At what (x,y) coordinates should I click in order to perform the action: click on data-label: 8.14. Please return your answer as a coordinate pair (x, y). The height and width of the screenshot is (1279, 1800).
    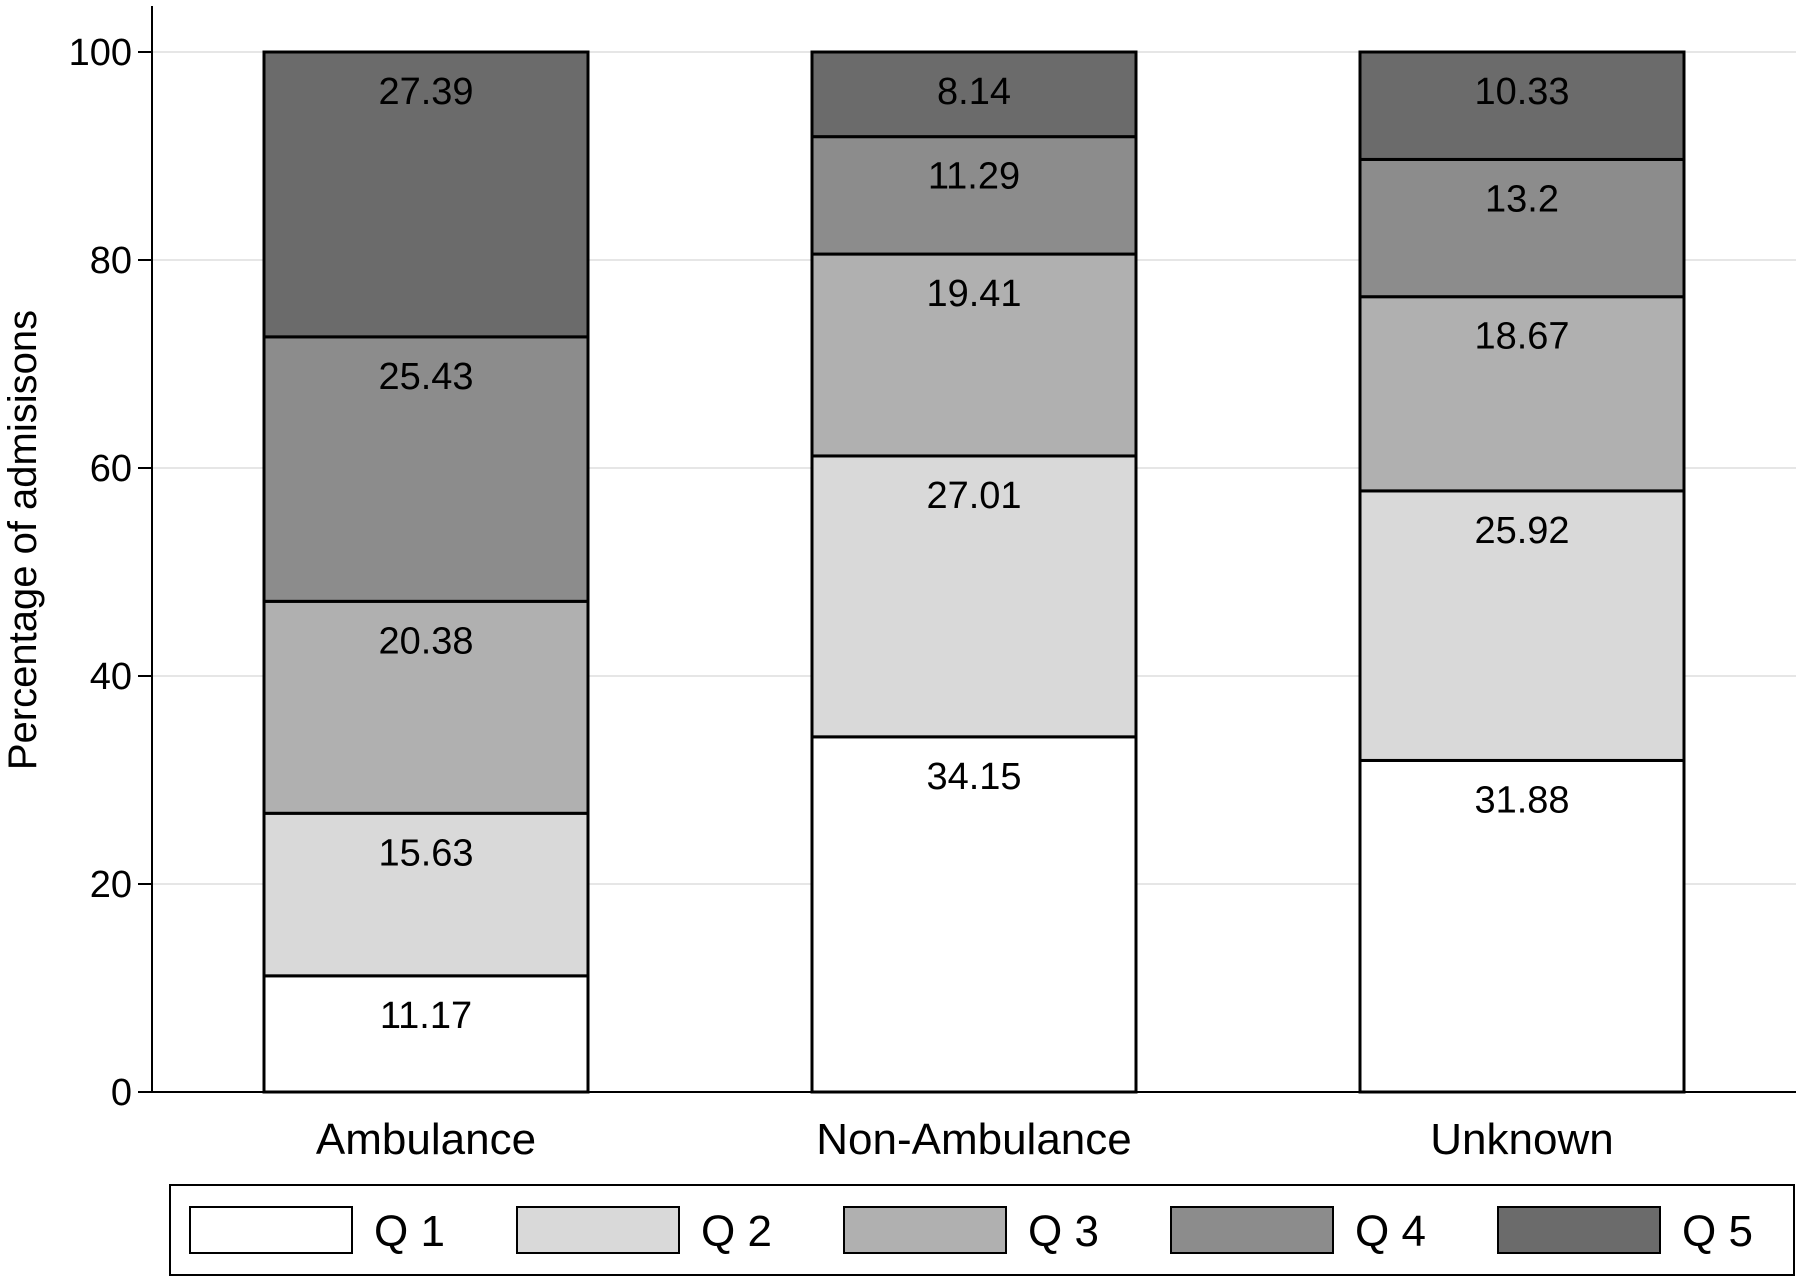
    Looking at the image, I should click on (974, 92).